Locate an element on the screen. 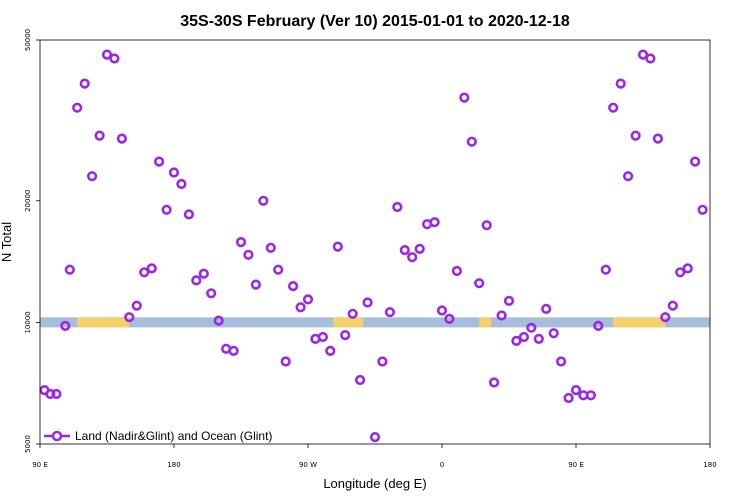 This screenshot has width=750, height=500. y-tick-label: 10000 is located at coordinates (28, 322).